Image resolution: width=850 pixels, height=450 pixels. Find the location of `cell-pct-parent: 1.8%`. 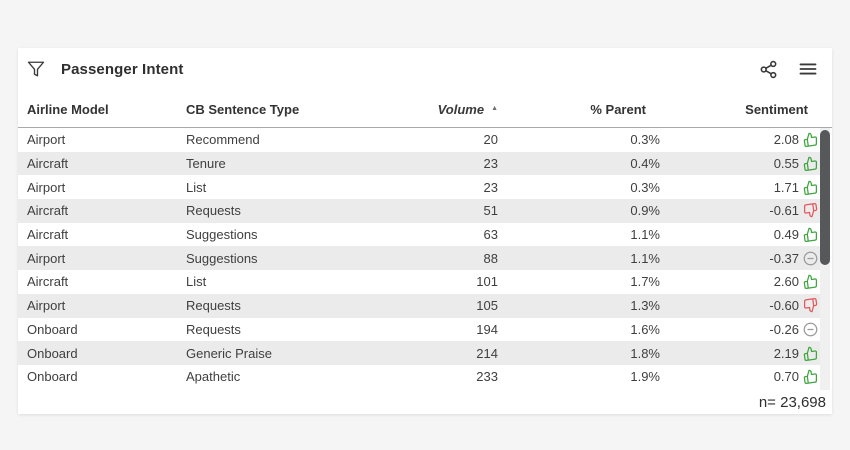

cell-pct-parent: 1.8% is located at coordinates (645, 353).